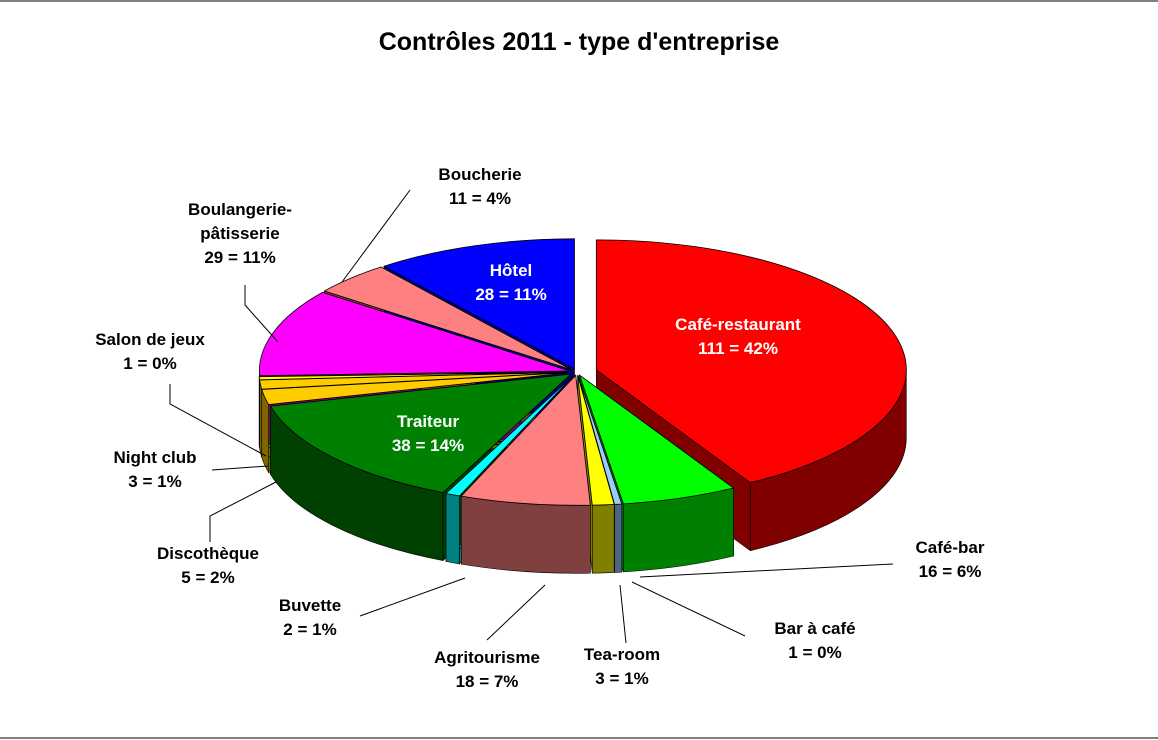 The image size is (1158, 740). What do you see at coordinates (579, 42) in the screenshot?
I see `chart-title: Contrôles 2011 - type d'entreprise` at bounding box center [579, 42].